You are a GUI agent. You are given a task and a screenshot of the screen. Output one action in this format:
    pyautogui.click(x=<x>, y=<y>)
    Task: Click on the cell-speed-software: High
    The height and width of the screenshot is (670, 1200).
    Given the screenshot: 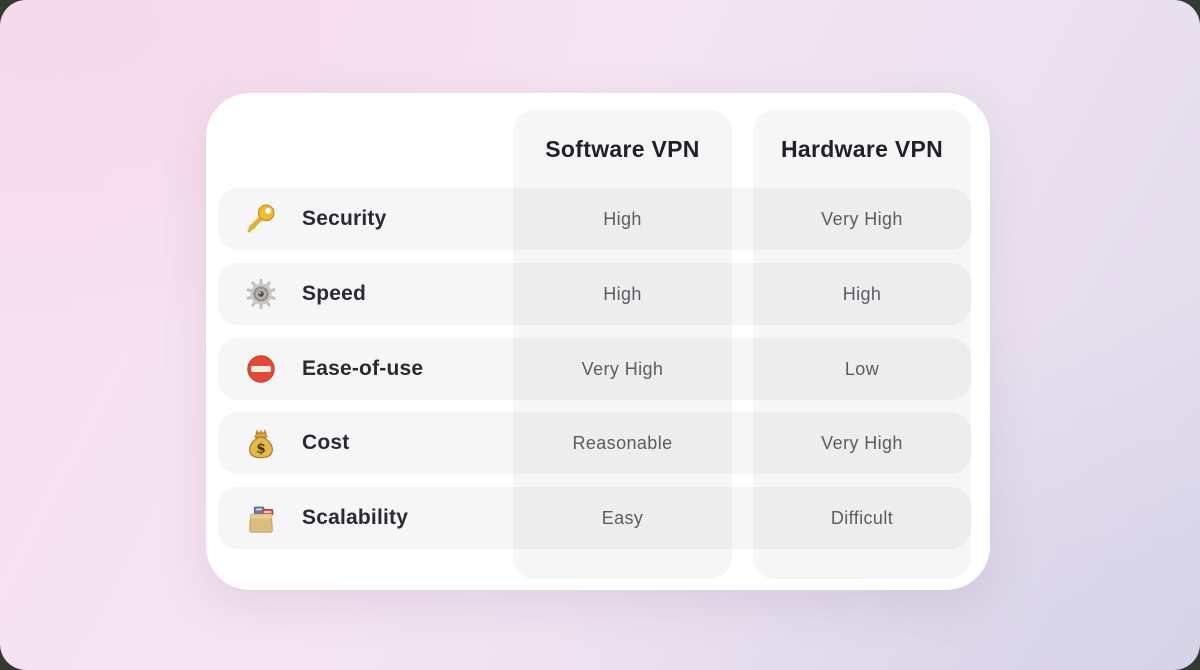 What is the action you would take?
    pyautogui.click(x=622, y=293)
    